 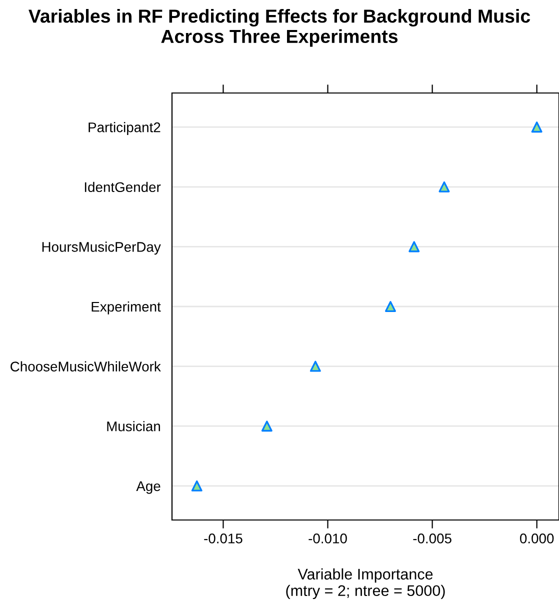 What do you see at coordinates (148, 487) in the screenshot?
I see `y-tick-label: Age` at bounding box center [148, 487].